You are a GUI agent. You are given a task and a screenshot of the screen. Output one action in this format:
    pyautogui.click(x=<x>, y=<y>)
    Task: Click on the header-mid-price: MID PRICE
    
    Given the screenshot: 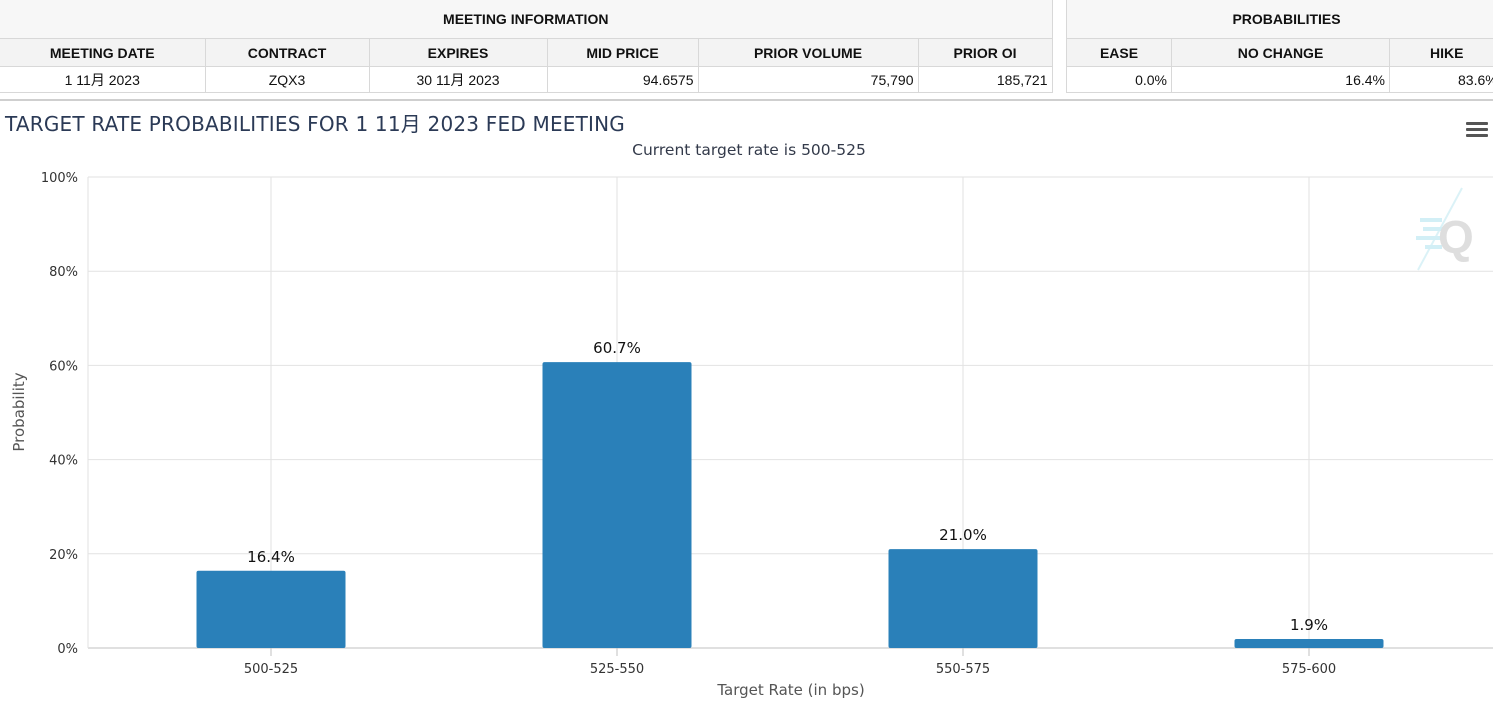 What is the action you would take?
    pyautogui.click(x=622, y=52)
    